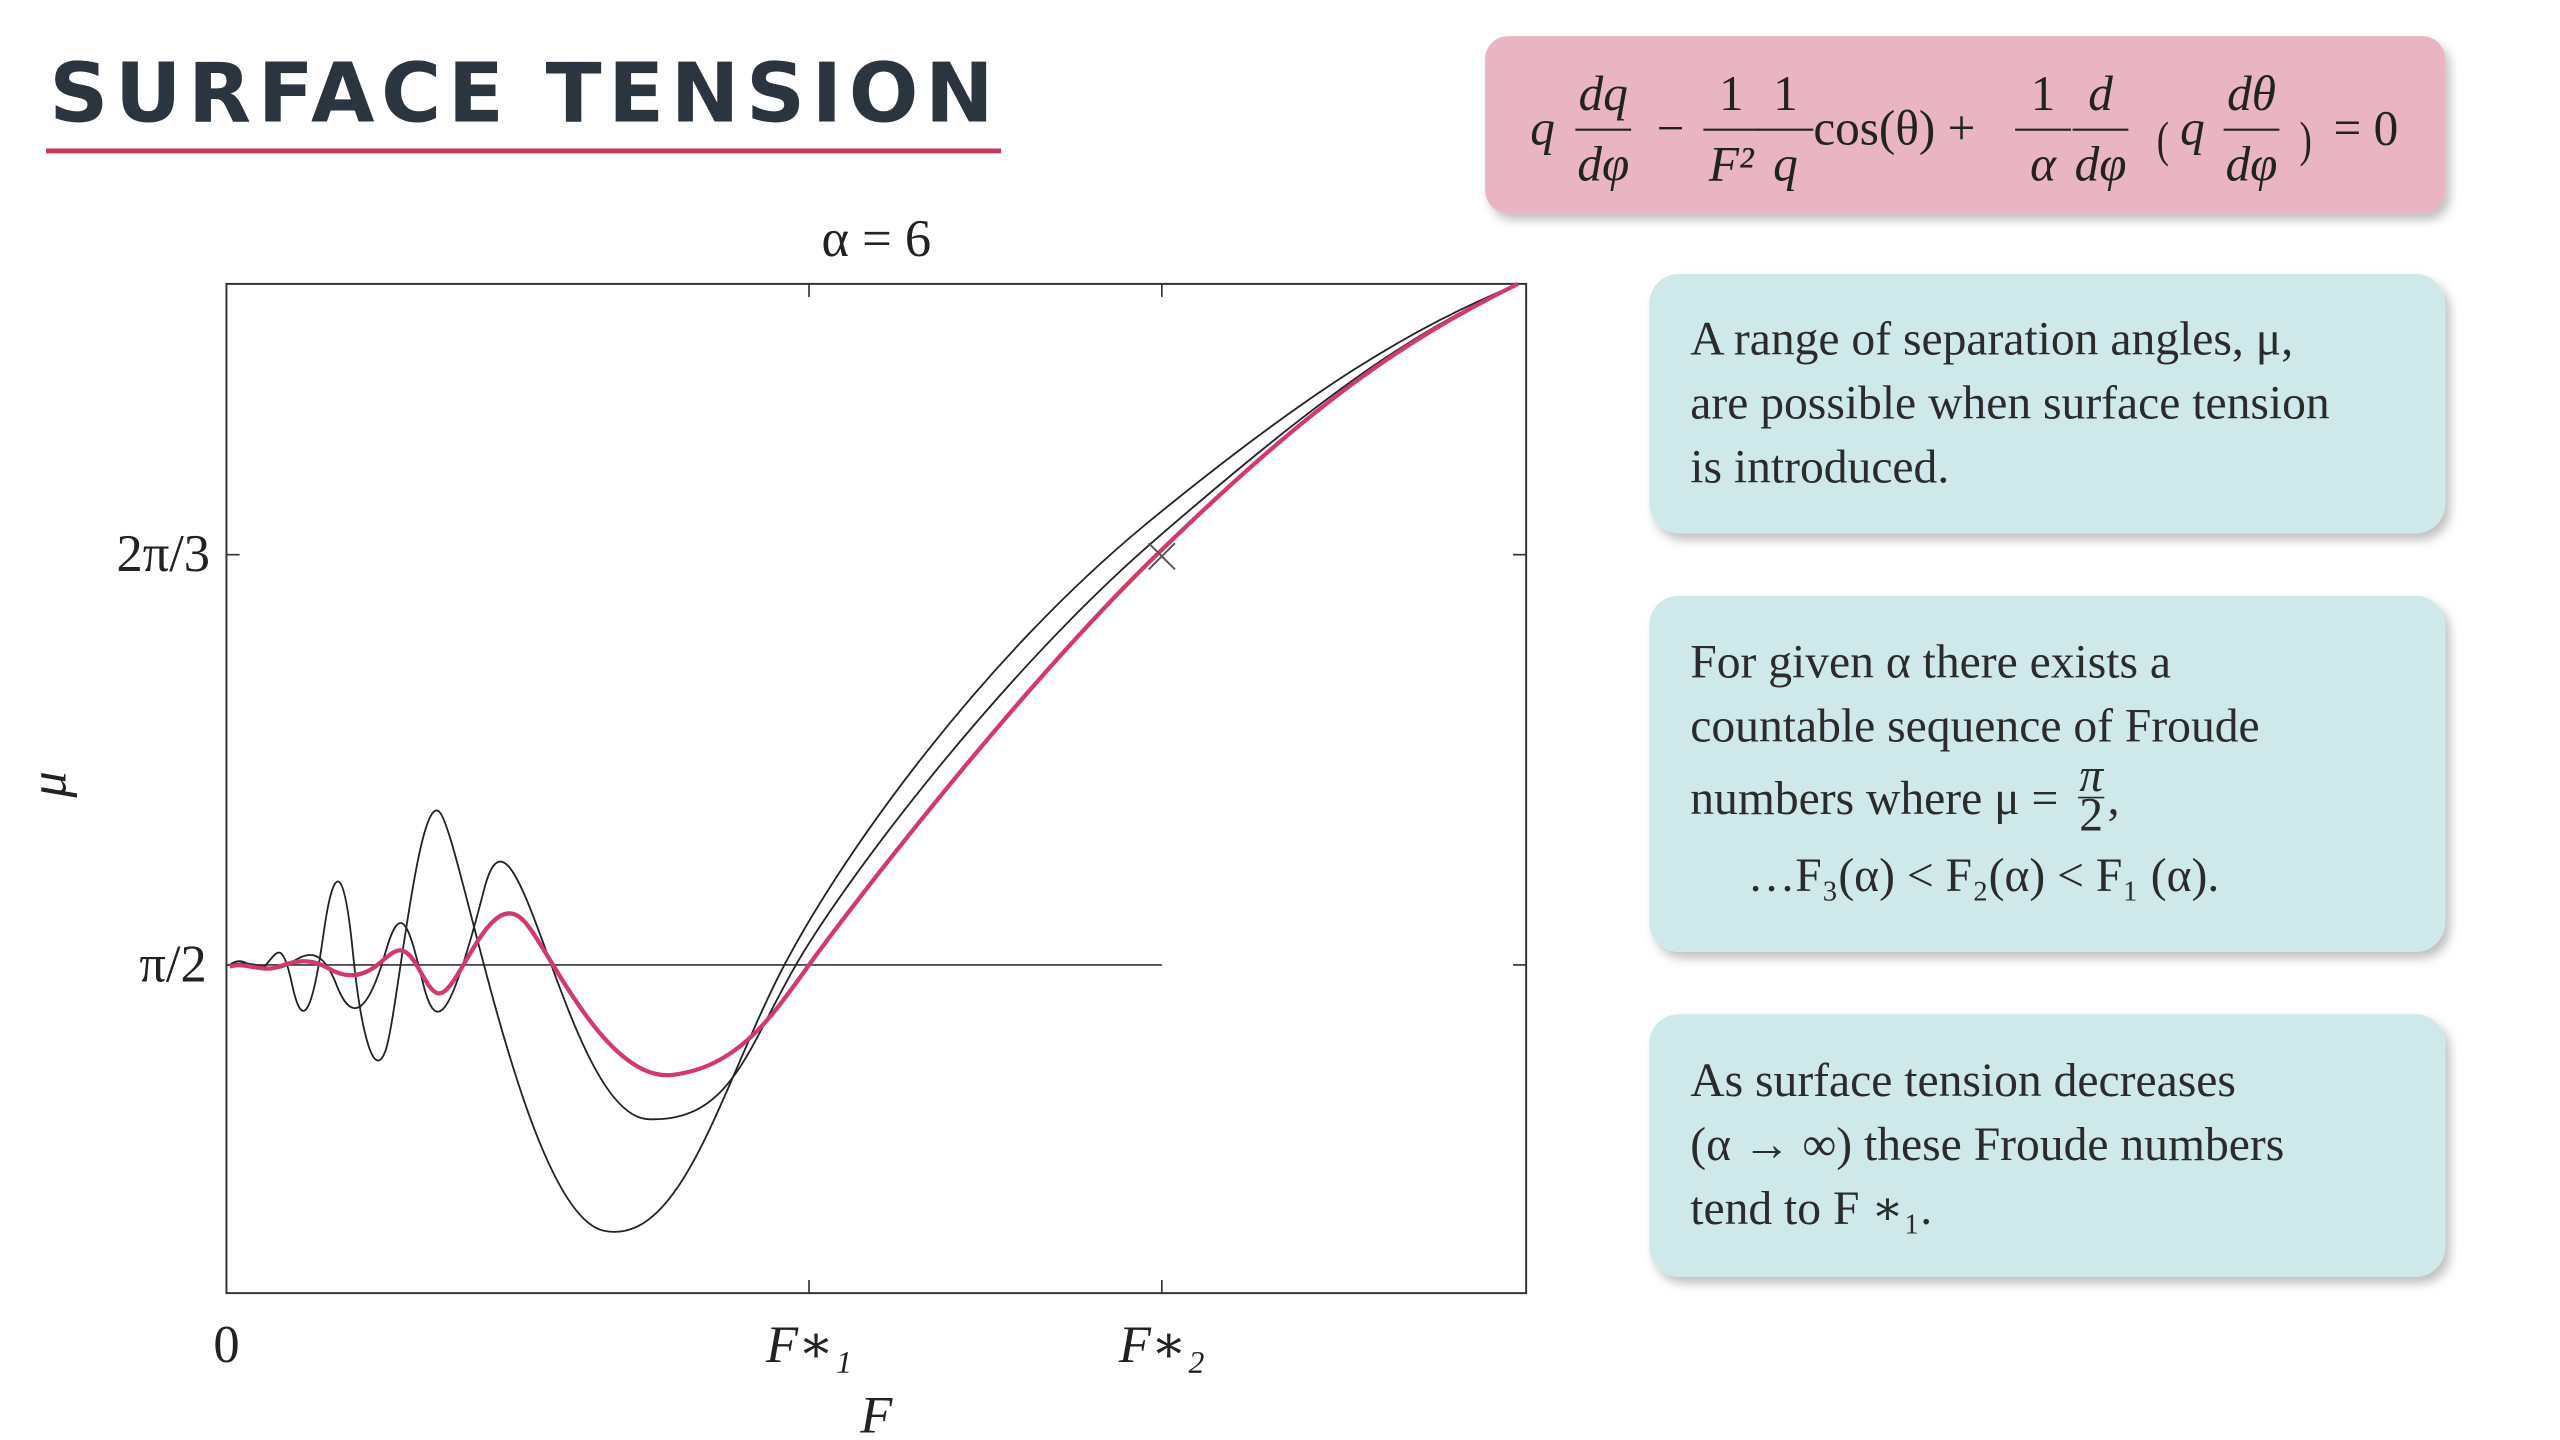 This screenshot has width=2560, height=1440. Describe the element at coordinates (2010, 403) in the screenshot. I see `note-line: are possible when surface tension` at that location.